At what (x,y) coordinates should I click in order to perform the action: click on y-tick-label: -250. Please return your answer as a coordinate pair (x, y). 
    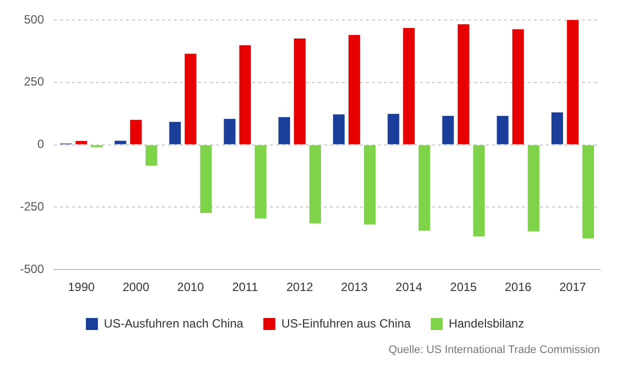
    Looking at the image, I should click on (32, 207).